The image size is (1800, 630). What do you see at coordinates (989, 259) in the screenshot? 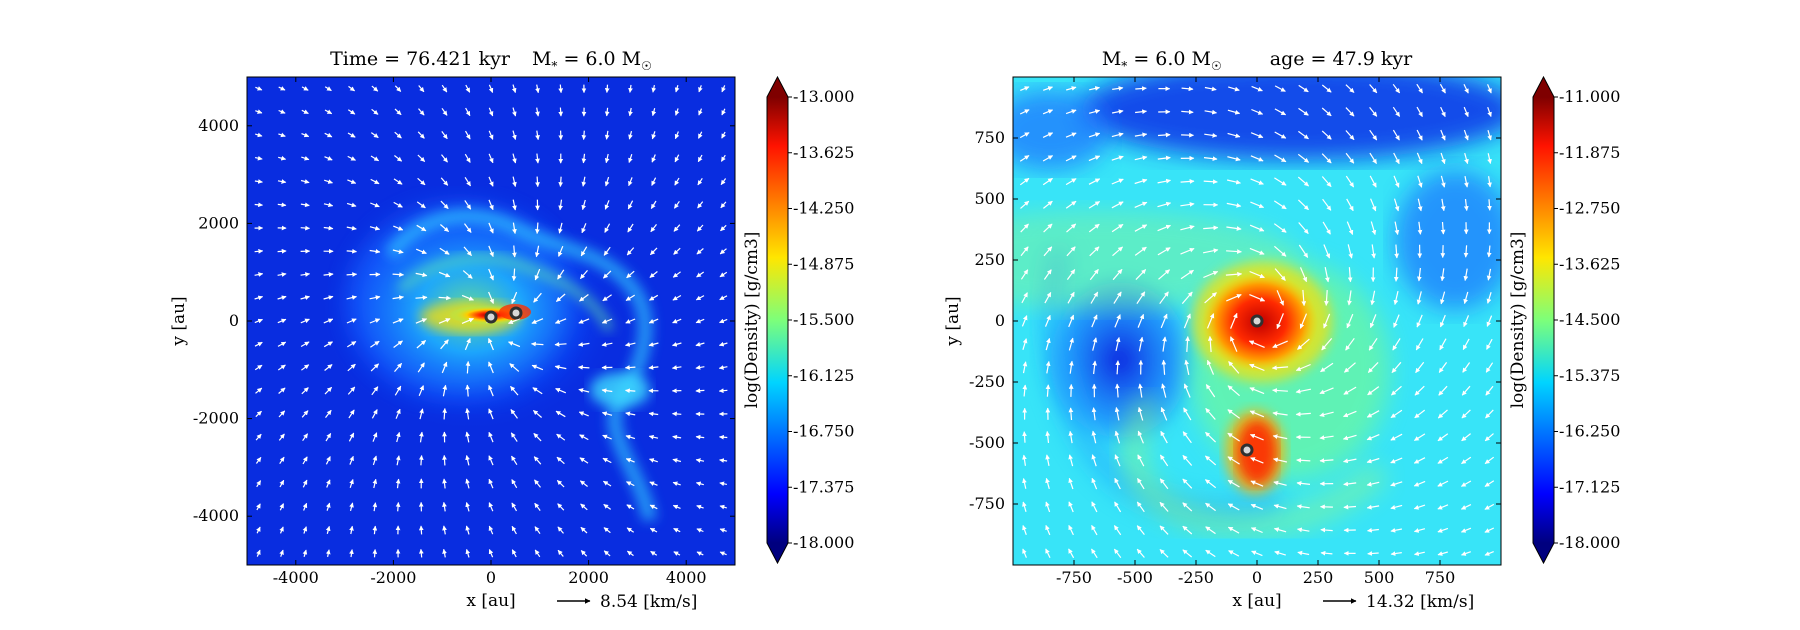
I see `y-tick-label: 250` at bounding box center [989, 259].